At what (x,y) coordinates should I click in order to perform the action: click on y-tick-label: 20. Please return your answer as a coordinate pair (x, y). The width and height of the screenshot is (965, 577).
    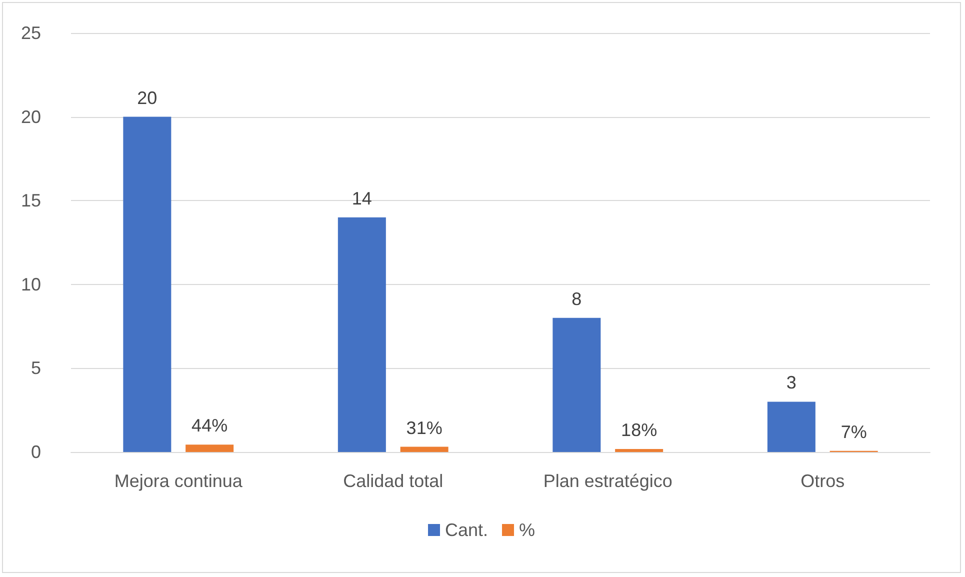
    Looking at the image, I should click on (30, 116).